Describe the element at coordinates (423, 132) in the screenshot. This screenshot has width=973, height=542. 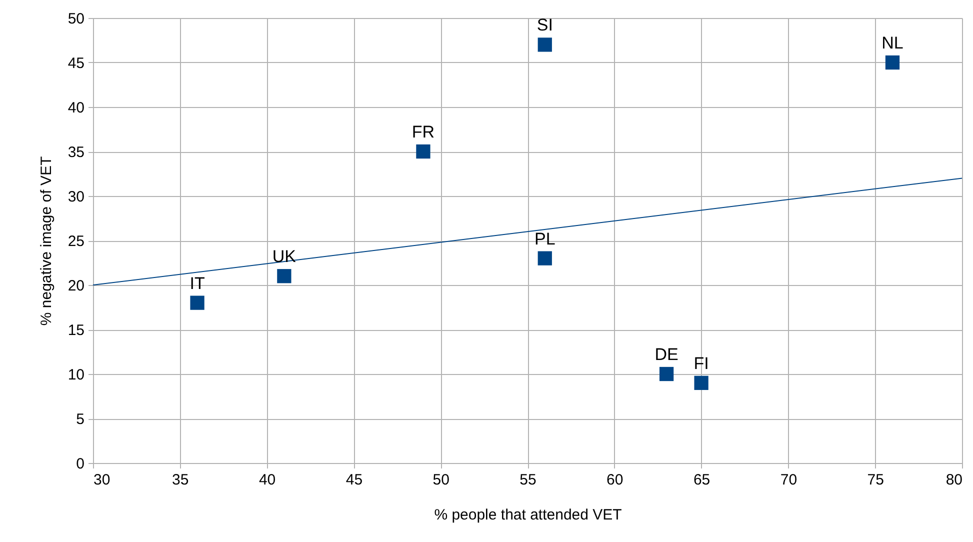
I see `annotation: FR` at that location.